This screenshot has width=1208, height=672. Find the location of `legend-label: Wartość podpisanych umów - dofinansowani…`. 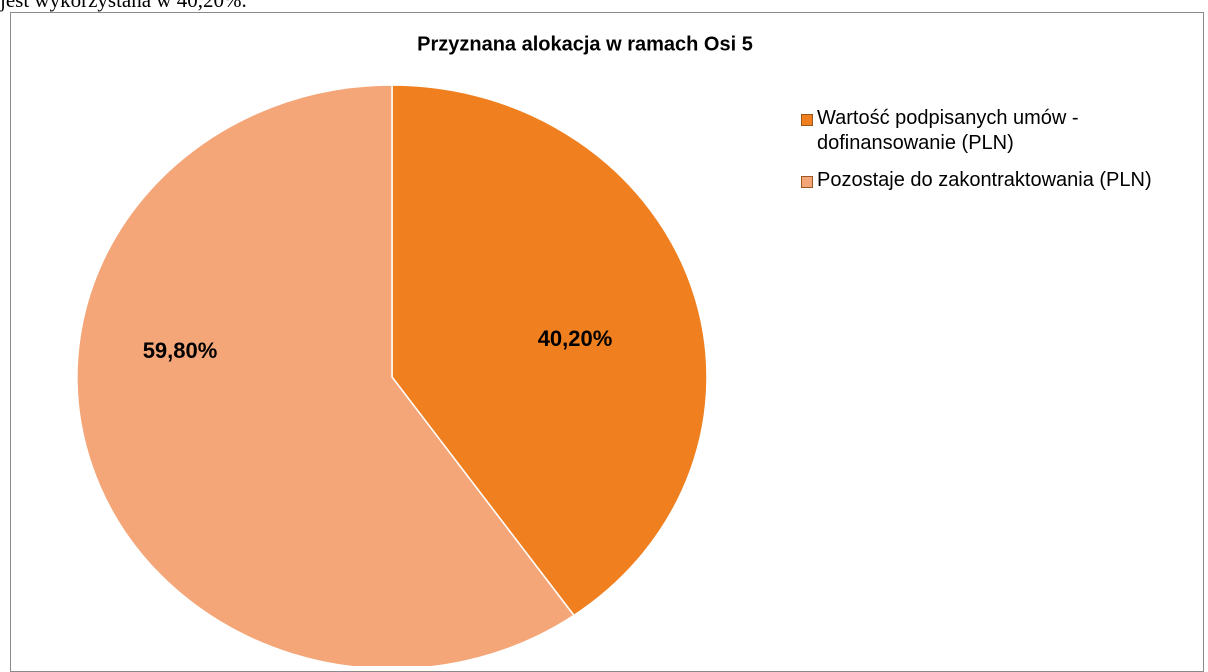

legend-label: Wartość podpisanych umów - dofinansowani… is located at coordinates (948, 130).